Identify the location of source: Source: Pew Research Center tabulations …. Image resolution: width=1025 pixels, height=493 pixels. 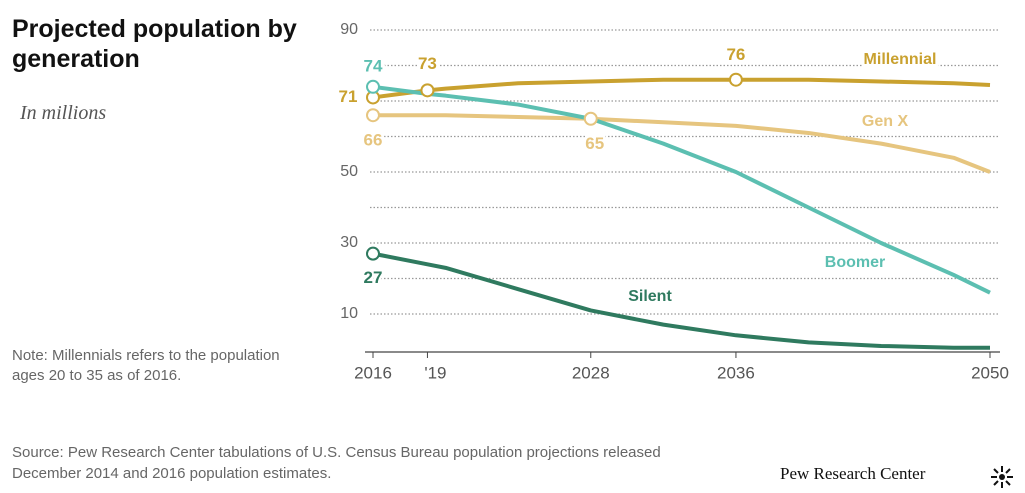
(336, 463).